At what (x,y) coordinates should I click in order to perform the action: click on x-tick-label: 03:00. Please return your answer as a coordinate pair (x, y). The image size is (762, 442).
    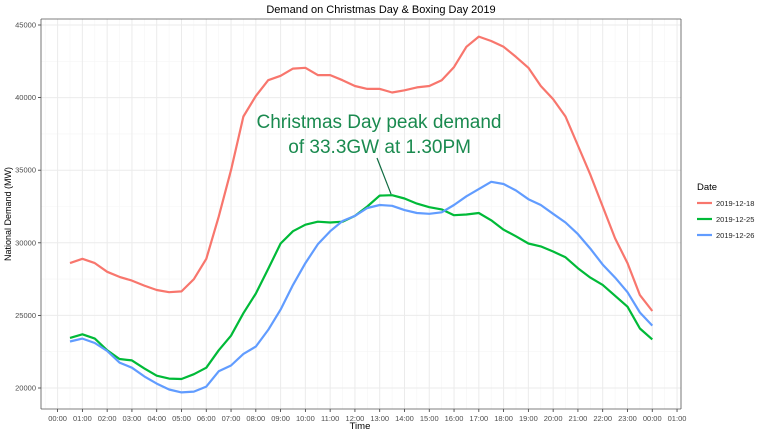
    Looking at the image, I should click on (132, 418).